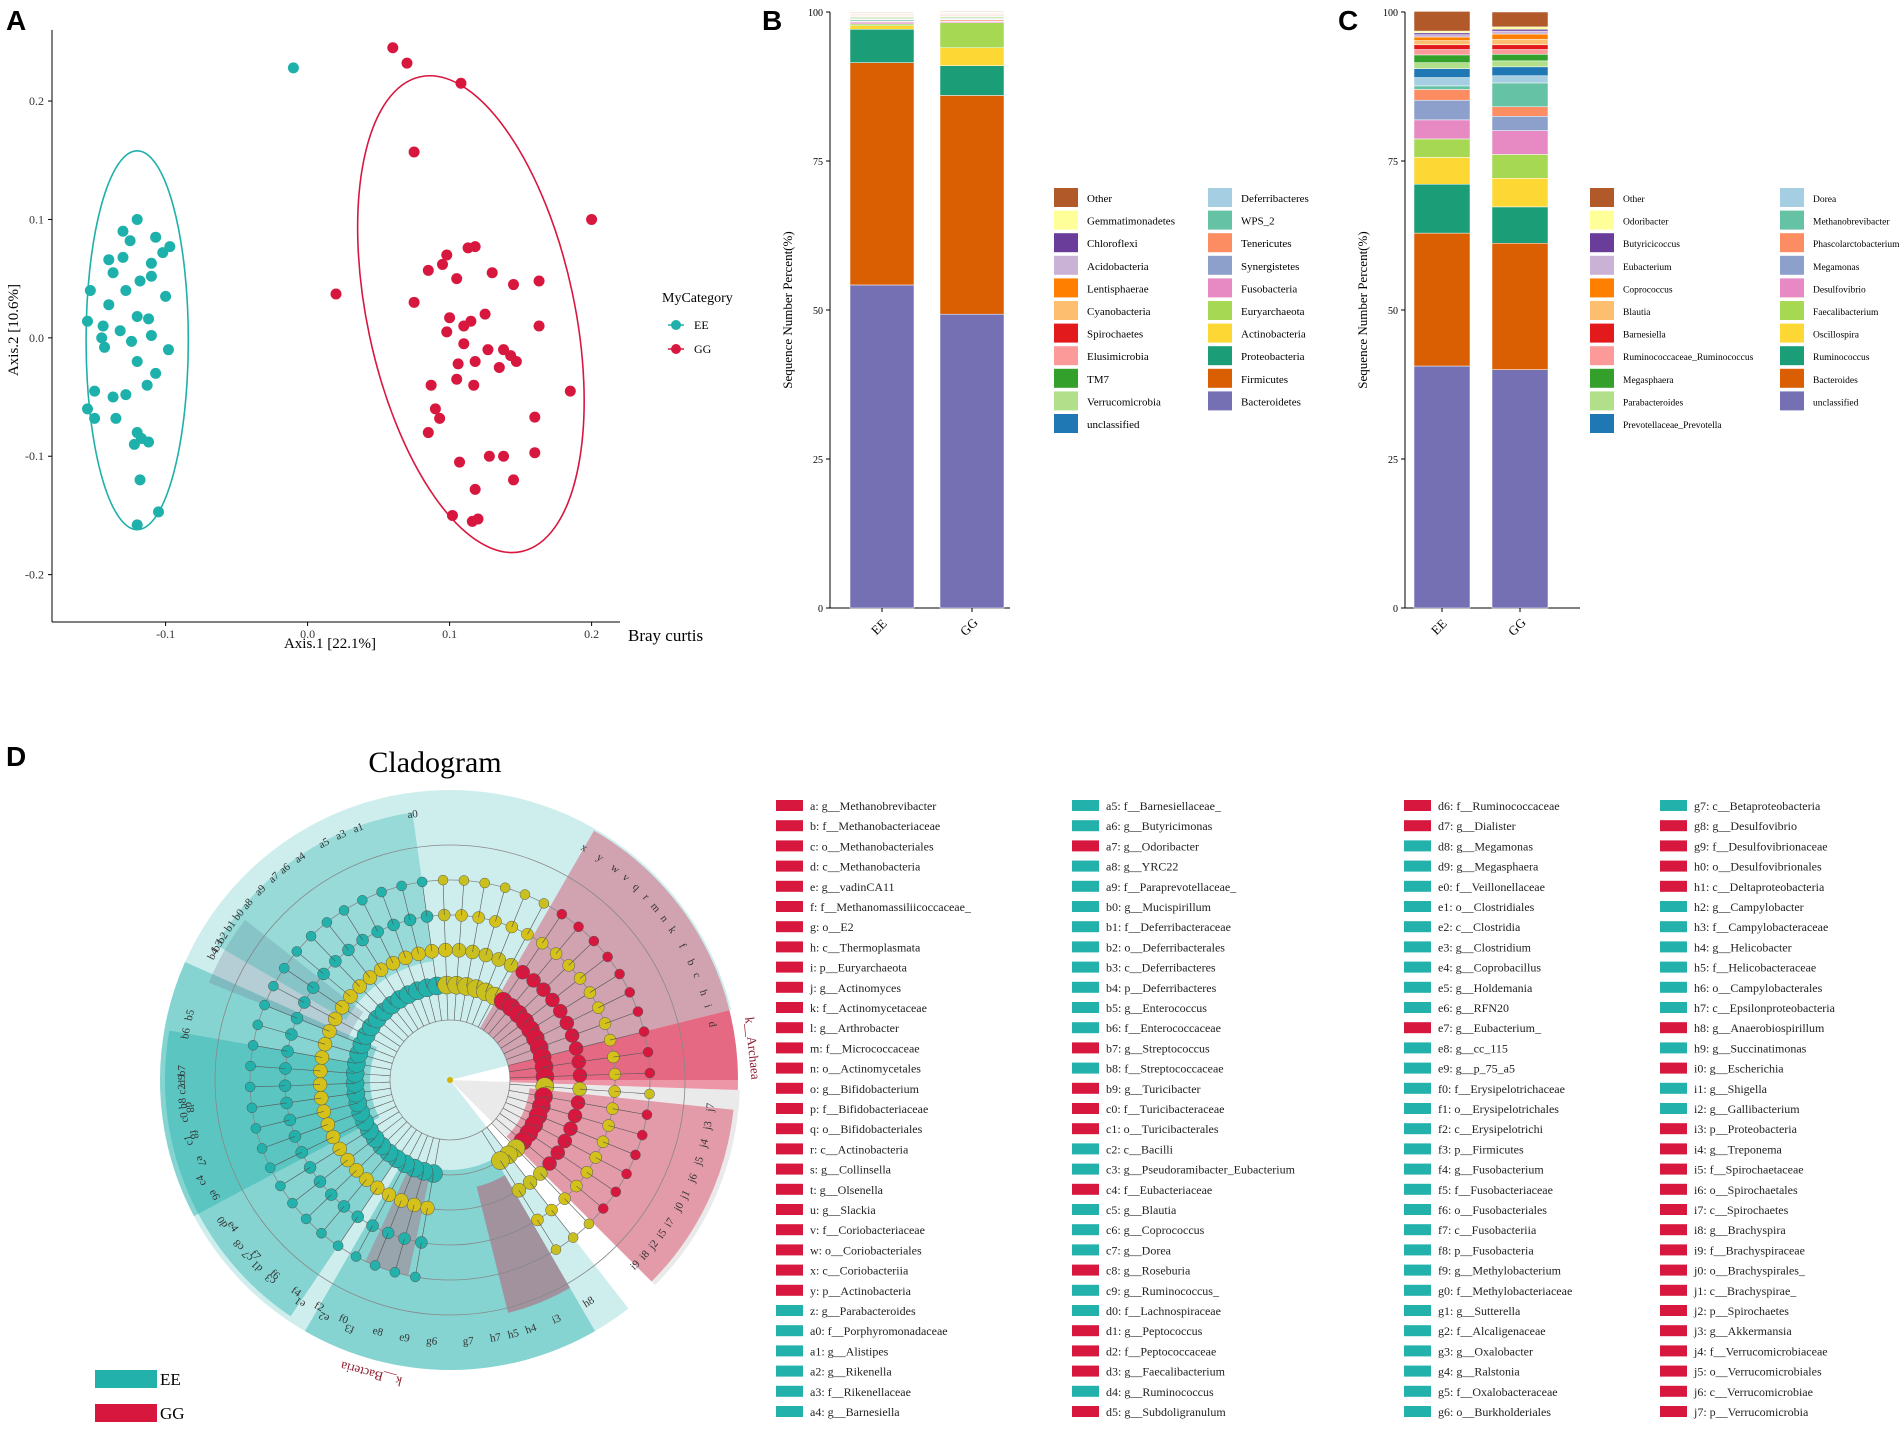  Describe the element at coordinates (820, 609) in the screenshot. I see `y-tick-label: 0` at that location.